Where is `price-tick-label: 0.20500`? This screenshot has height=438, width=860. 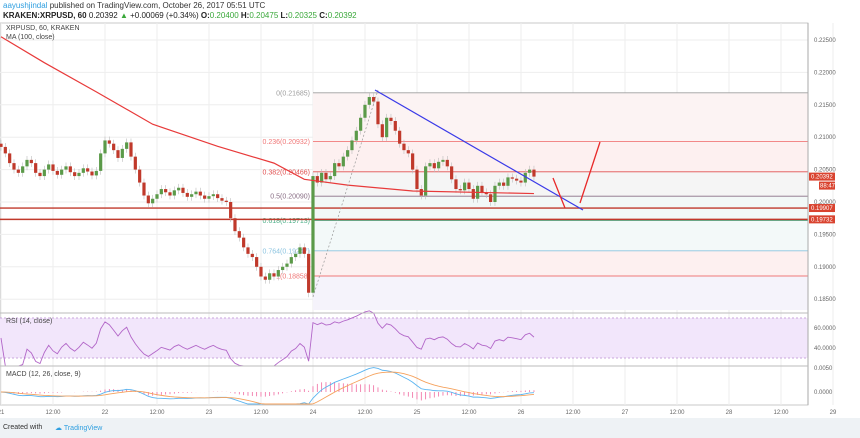
price-tick-label: 0.20500 is located at coordinates (825, 171).